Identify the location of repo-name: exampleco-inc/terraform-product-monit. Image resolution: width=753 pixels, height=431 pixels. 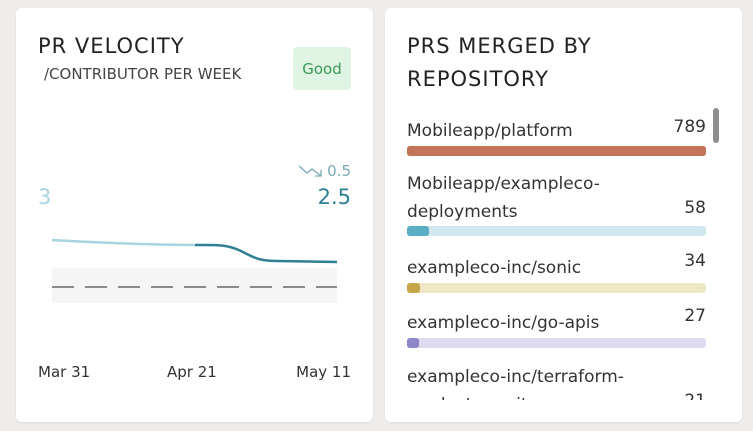
(515, 383).